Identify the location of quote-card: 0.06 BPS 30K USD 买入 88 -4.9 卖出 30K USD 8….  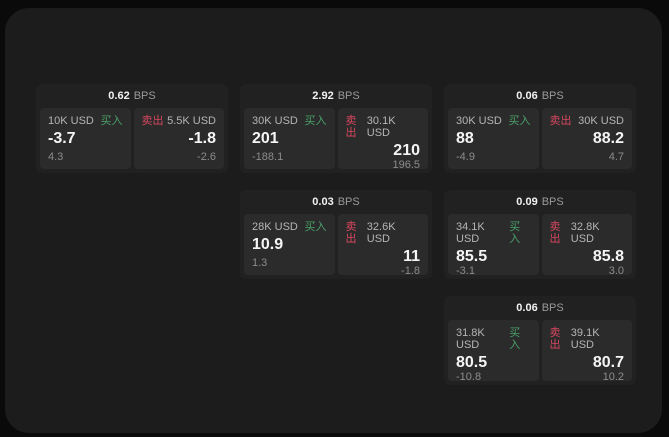
(540, 128).